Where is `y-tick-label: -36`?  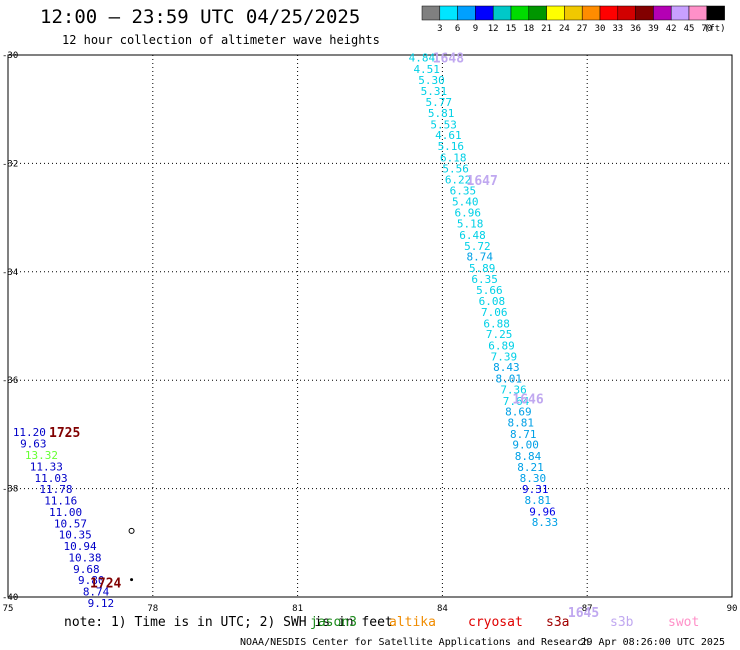
y-tick-label: -36 is located at coordinates (10, 381).